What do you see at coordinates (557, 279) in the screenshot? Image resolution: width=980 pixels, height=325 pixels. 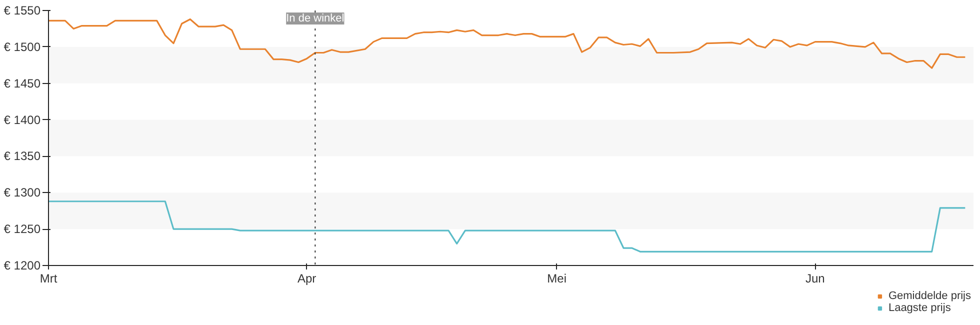 I see `x-tick-label: Mei` at bounding box center [557, 279].